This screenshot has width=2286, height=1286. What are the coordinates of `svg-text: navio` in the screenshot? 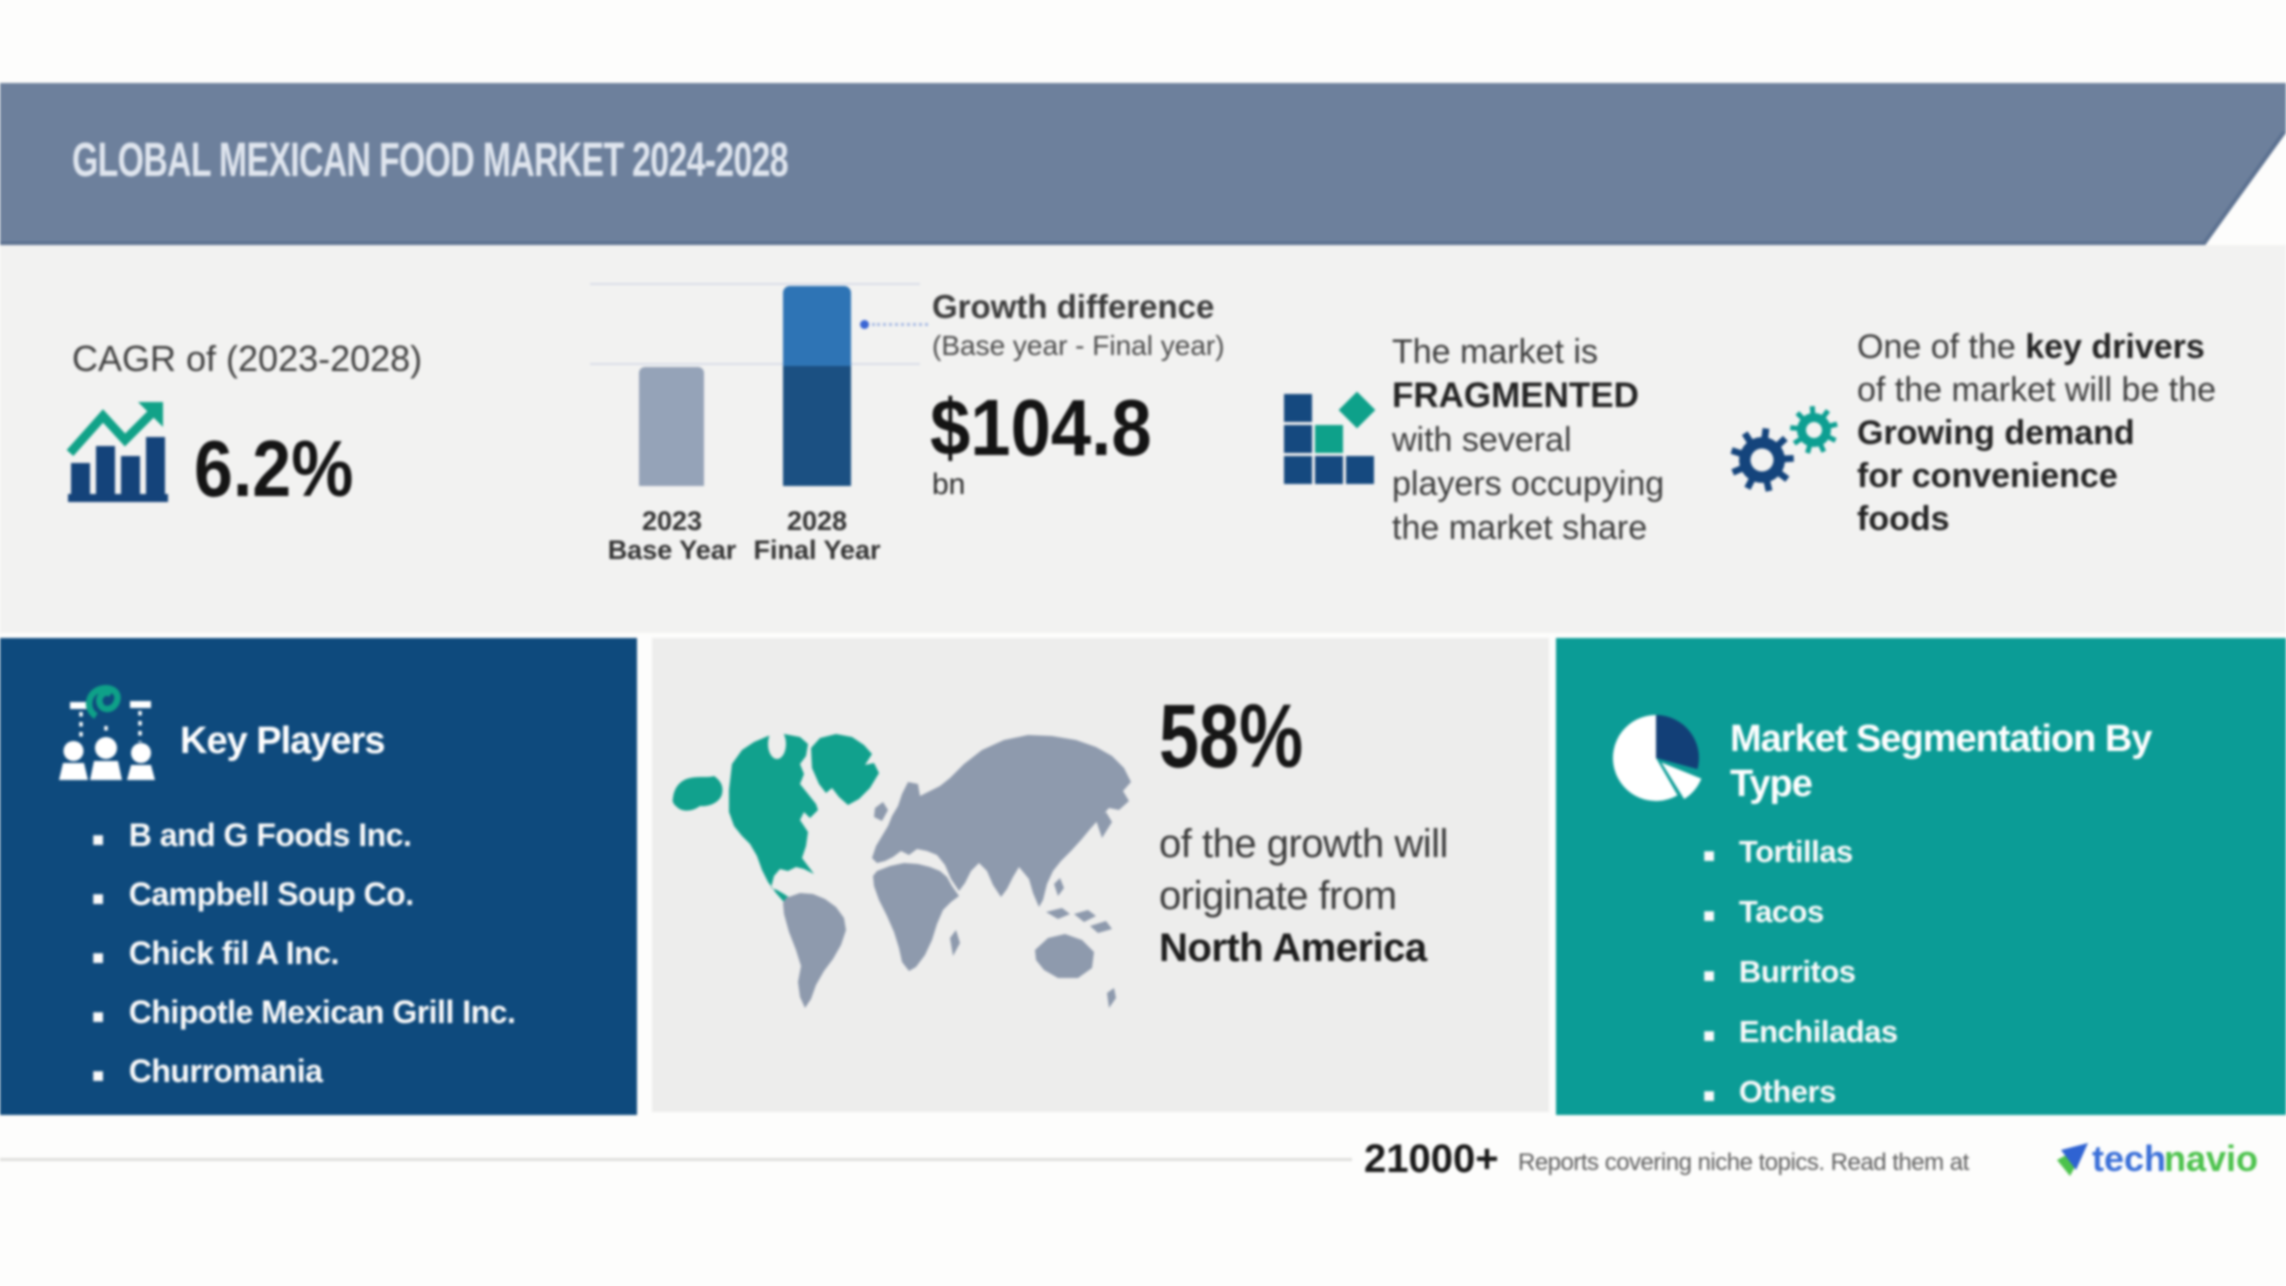 It's located at (2211, 1158).